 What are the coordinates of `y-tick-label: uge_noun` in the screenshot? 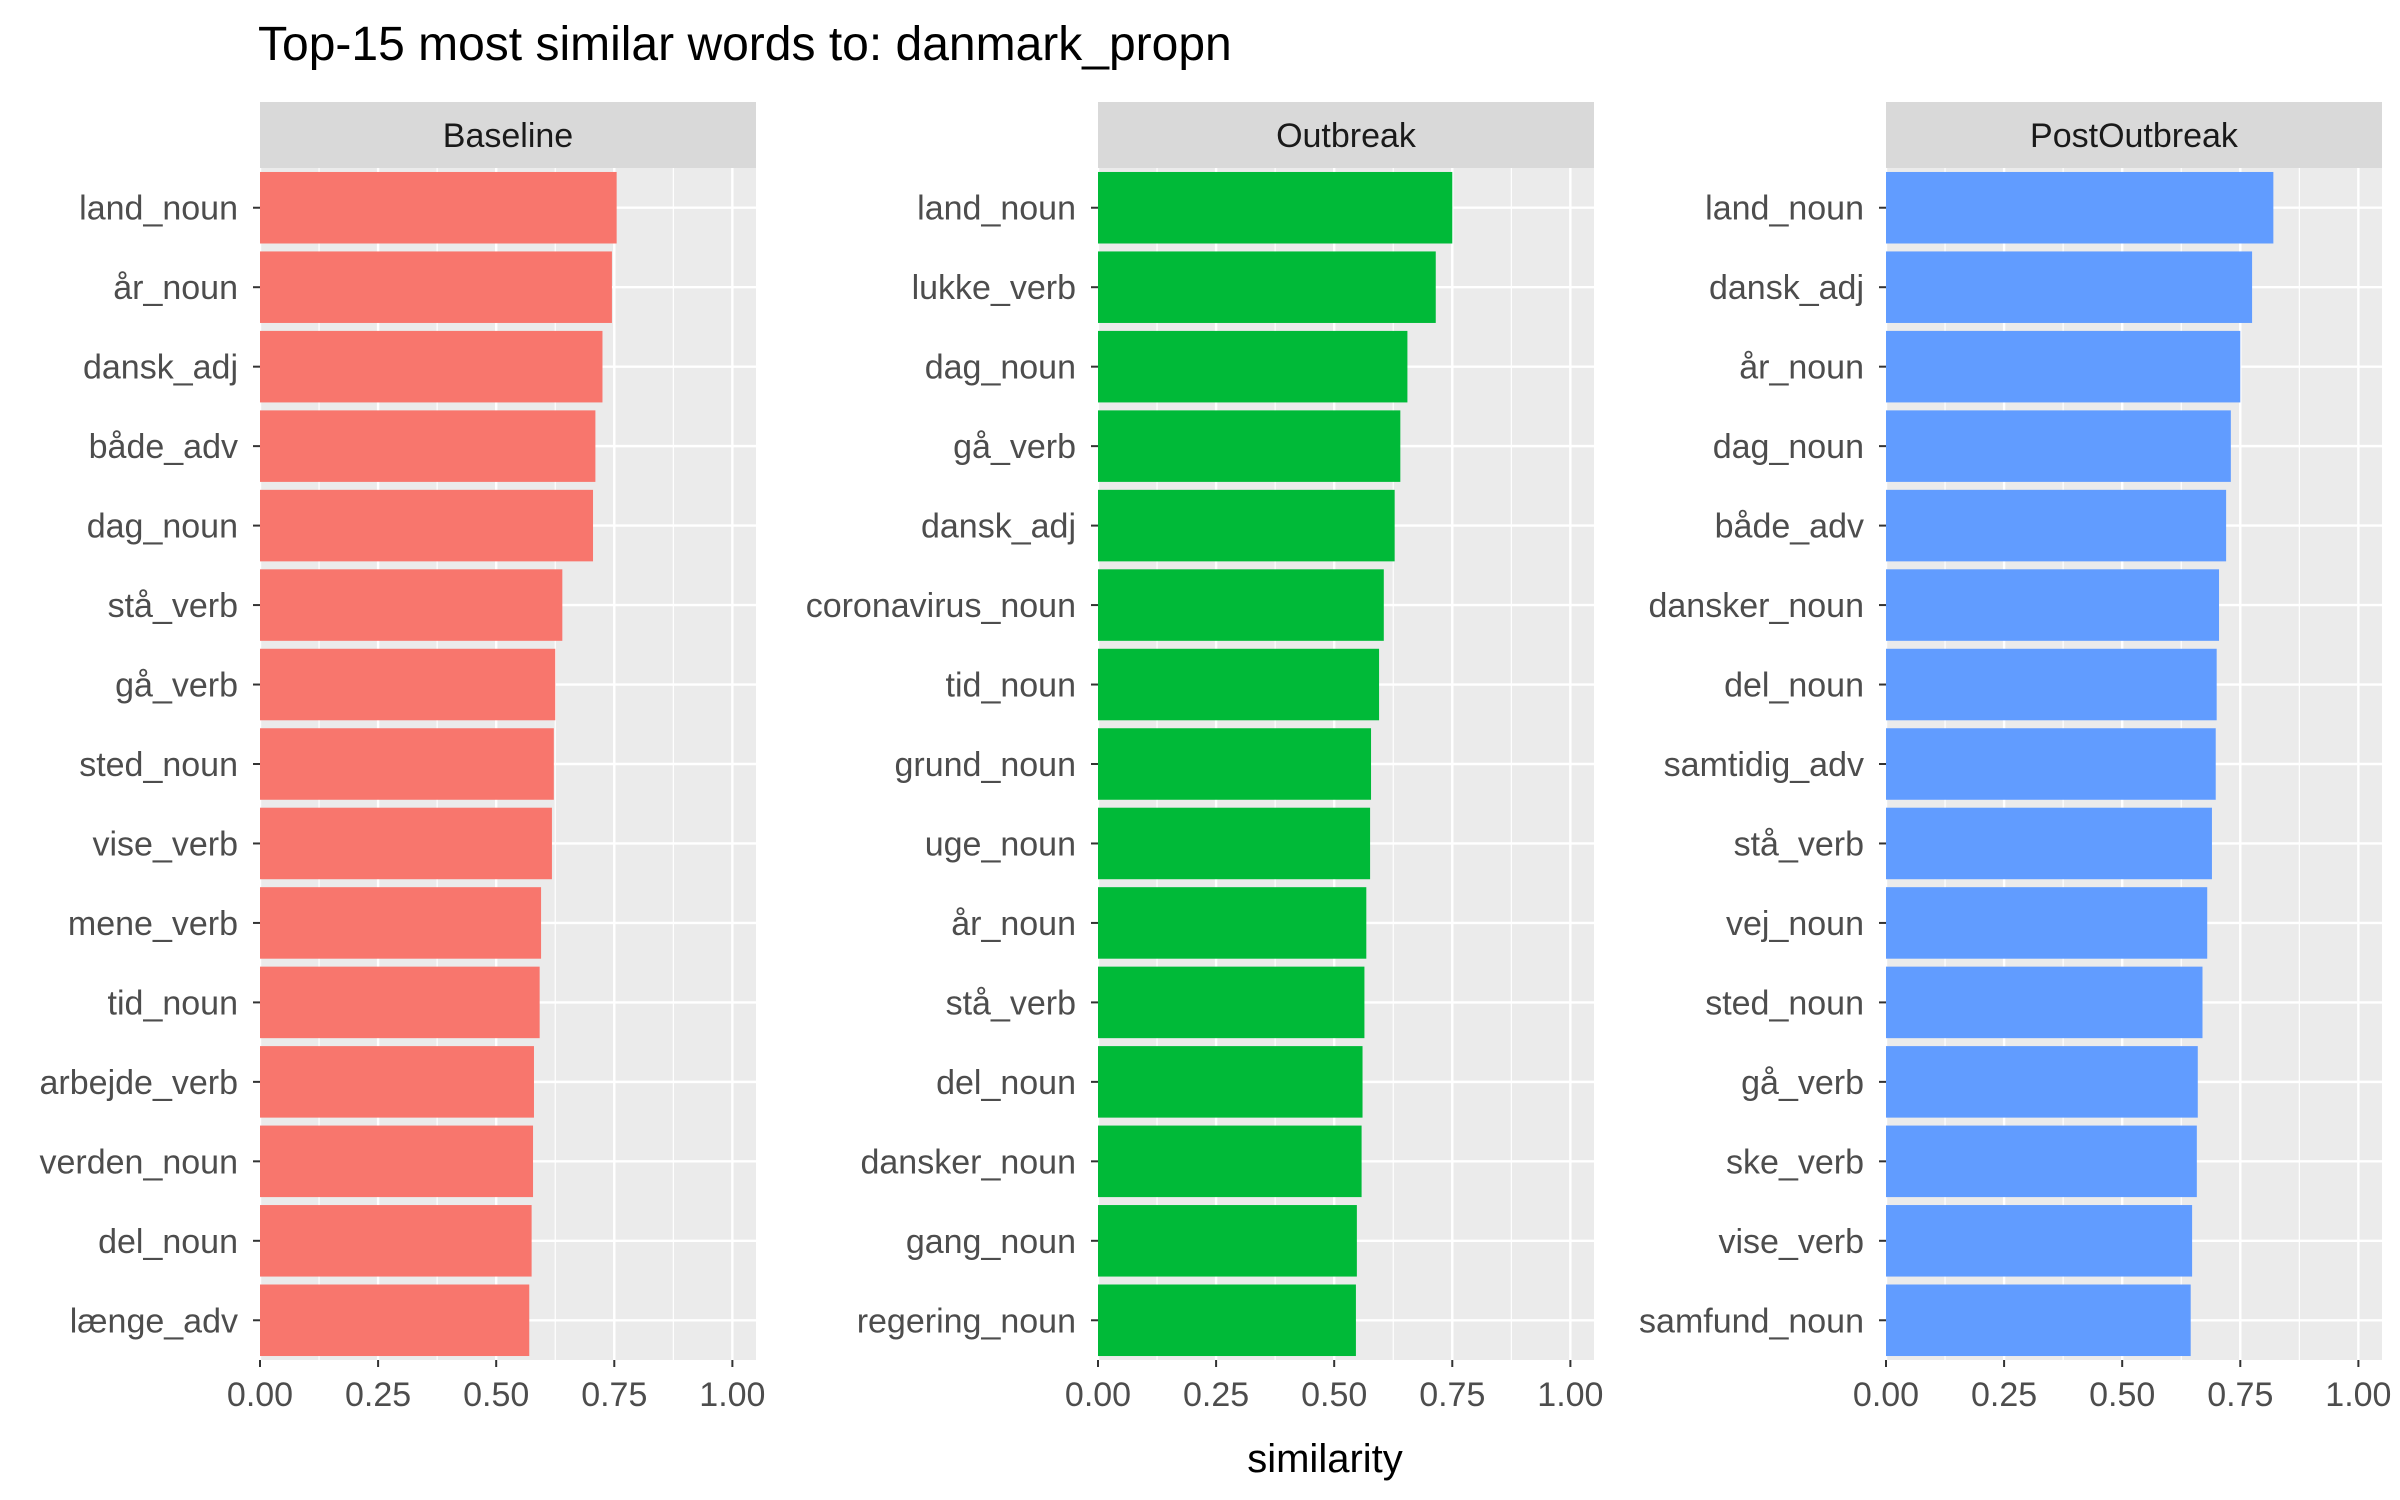 It's located at (1000, 844).